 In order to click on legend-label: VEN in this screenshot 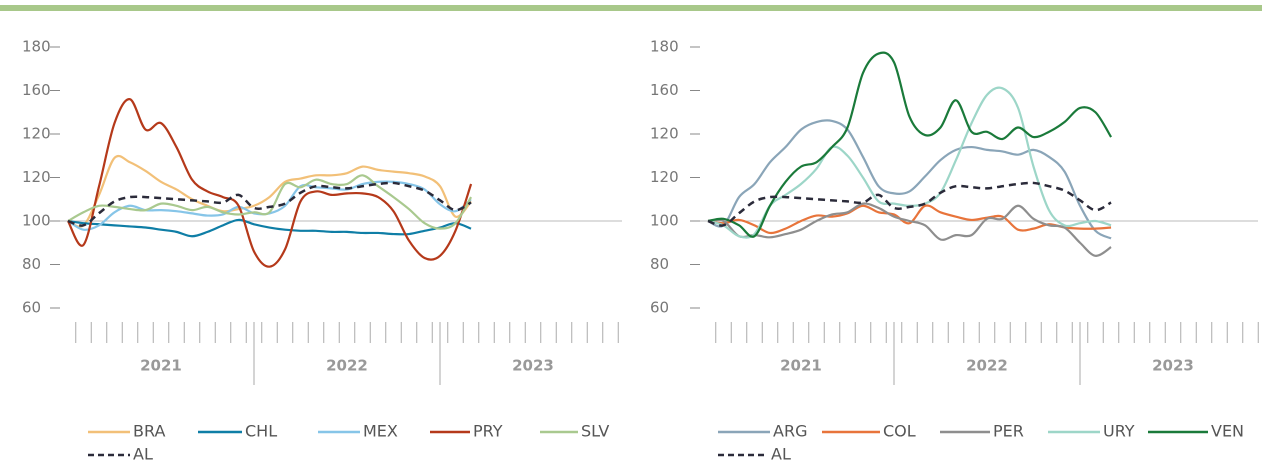, I will do `click(1227, 431)`.